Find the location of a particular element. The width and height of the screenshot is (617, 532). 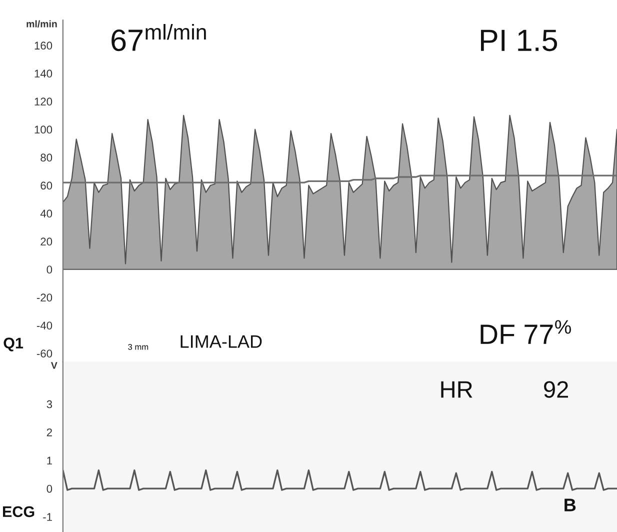

annotation: 3 mm is located at coordinates (138, 347).